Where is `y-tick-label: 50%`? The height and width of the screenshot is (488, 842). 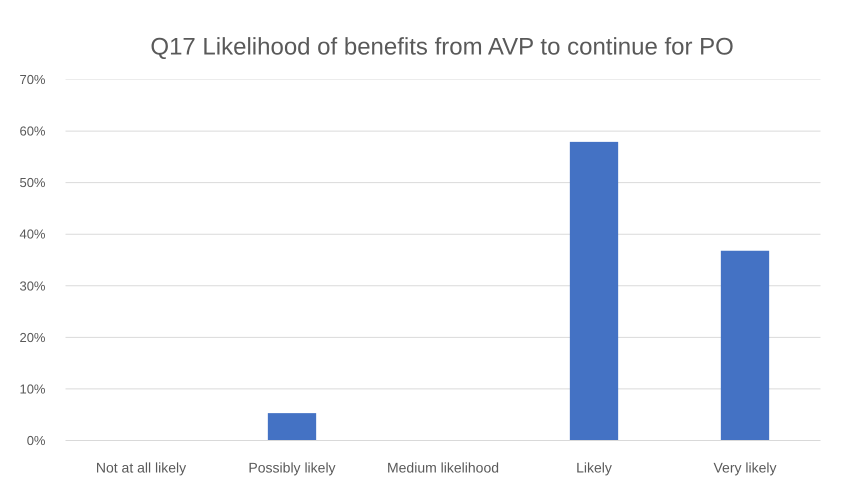 y-tick-label: 50% is located at coordinates (32, 182).